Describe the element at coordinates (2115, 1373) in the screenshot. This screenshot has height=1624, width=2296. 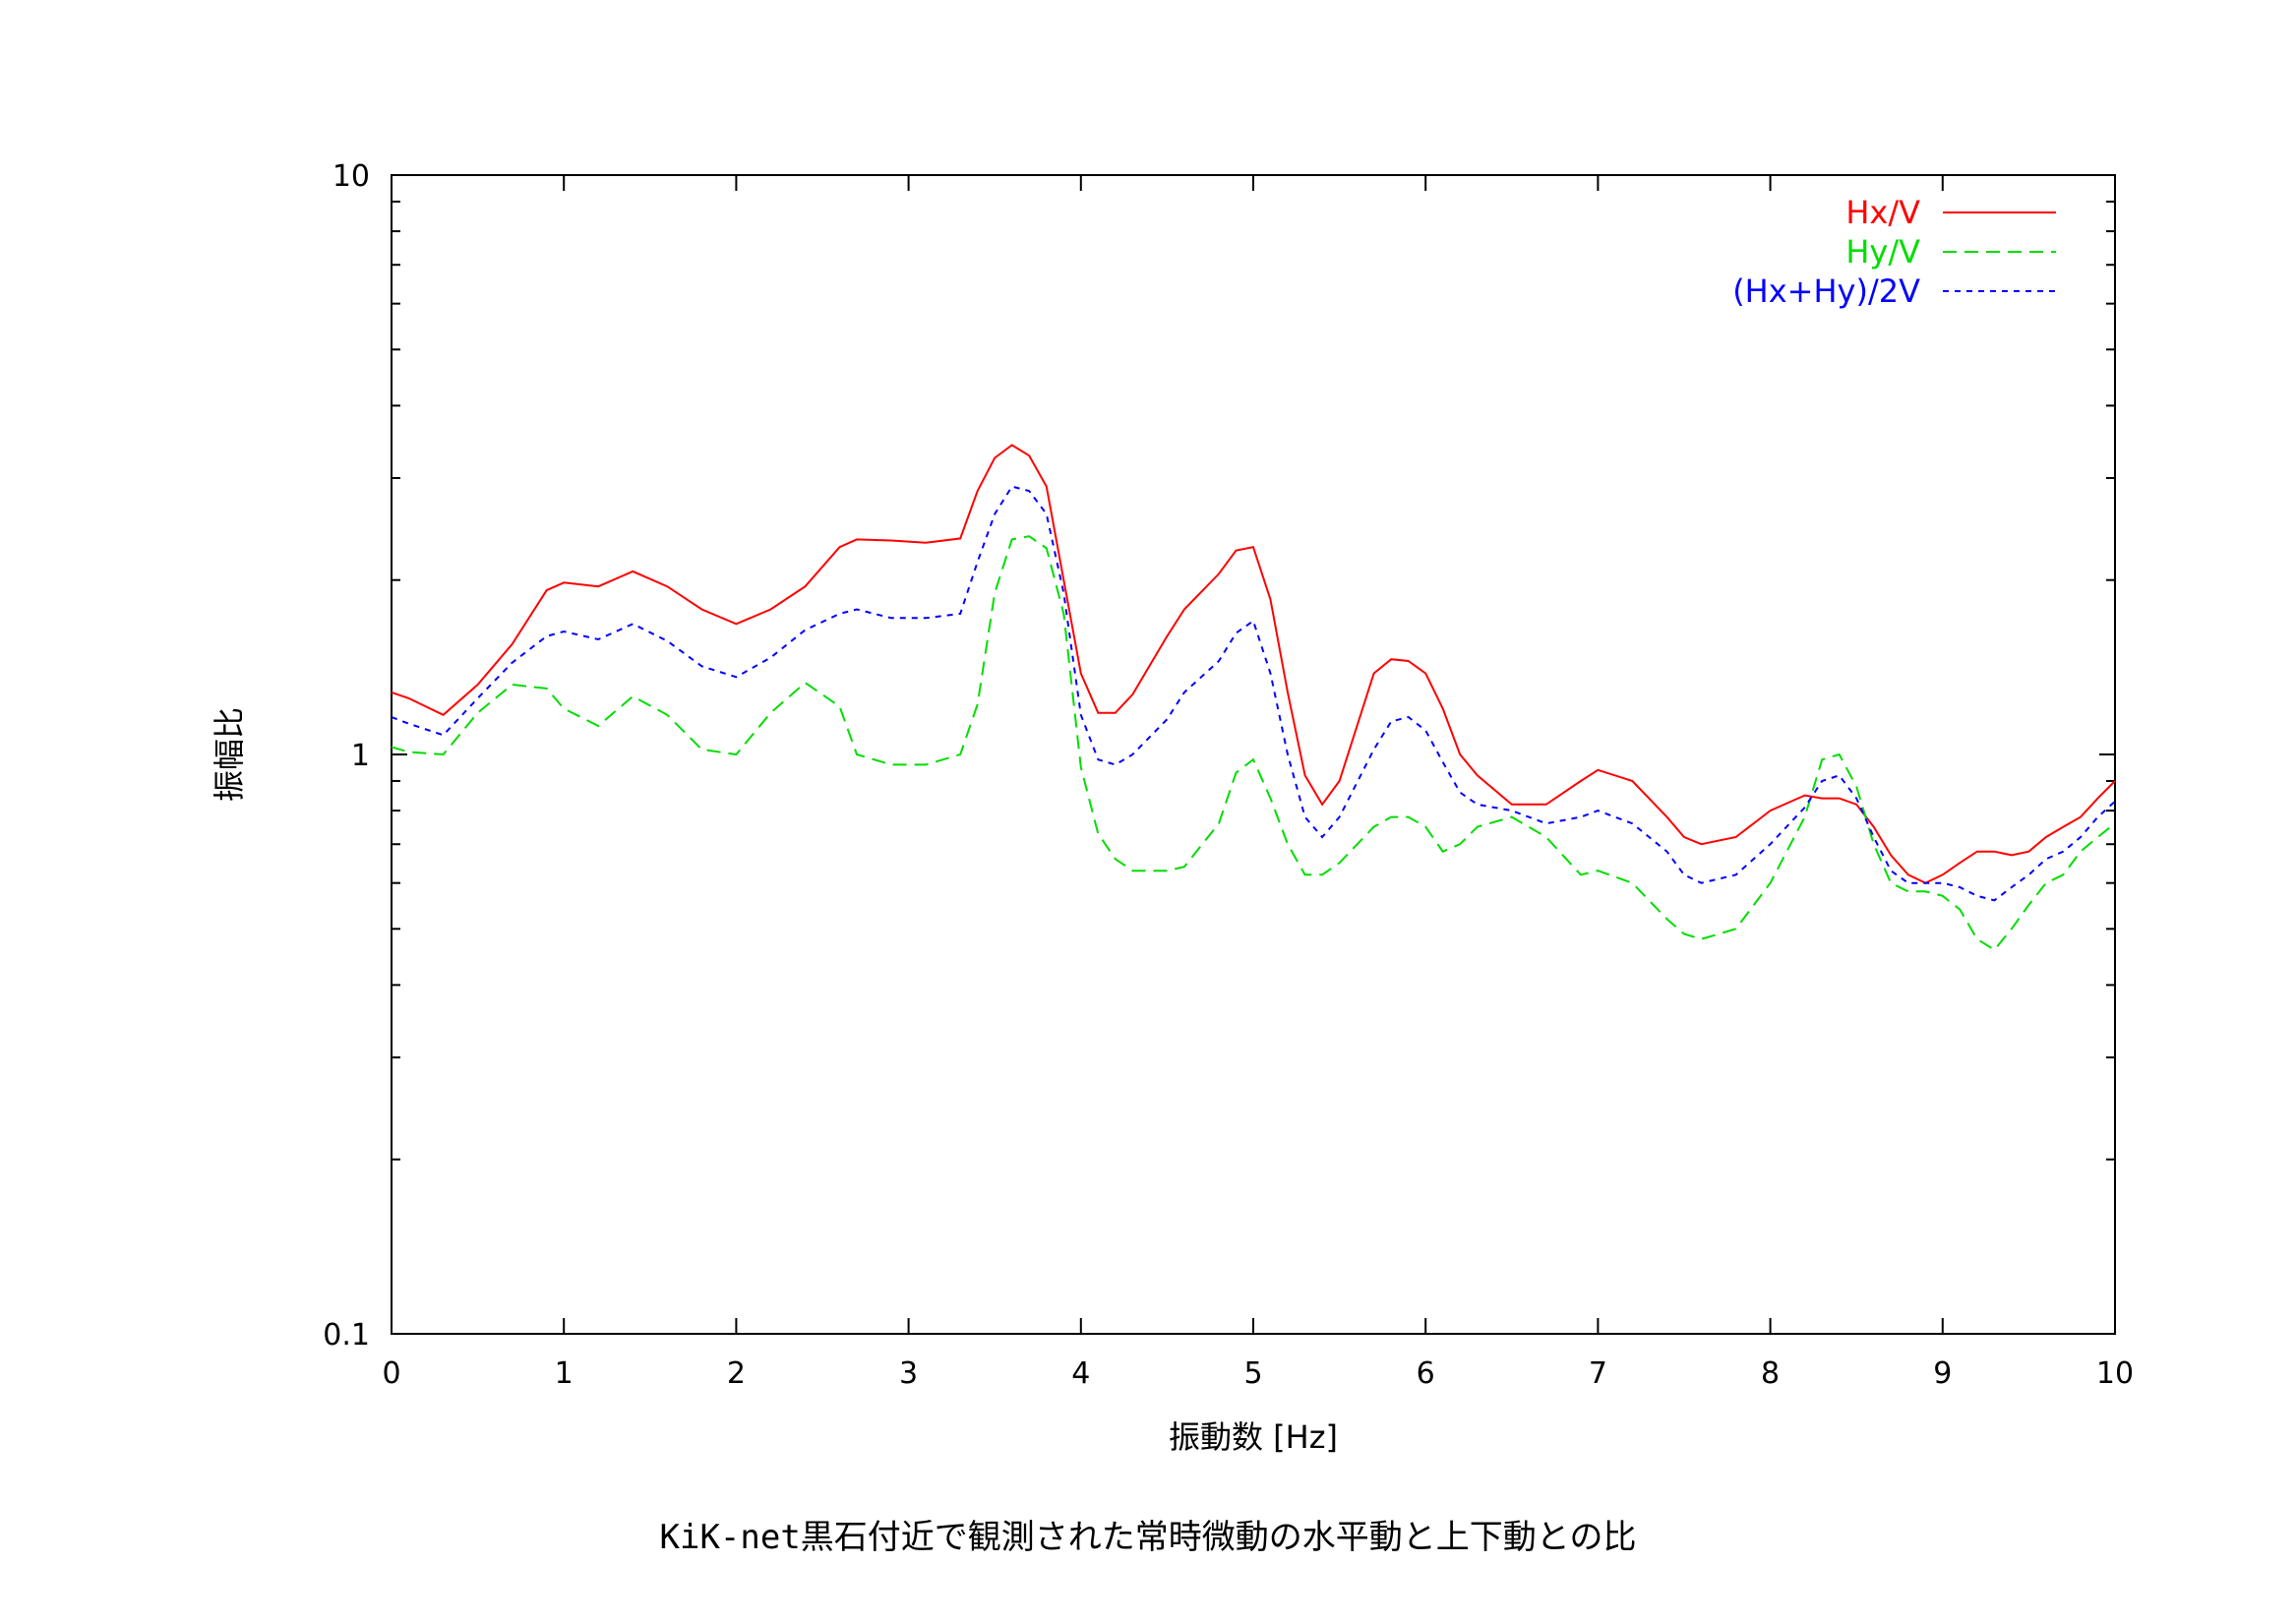
I see `x-tick-label: 10` at that location.